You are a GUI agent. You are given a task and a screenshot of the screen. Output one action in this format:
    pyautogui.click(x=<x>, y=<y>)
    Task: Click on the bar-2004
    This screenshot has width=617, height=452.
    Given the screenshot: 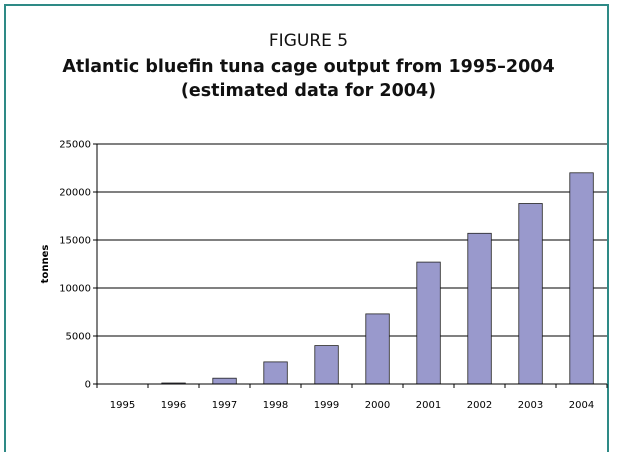 What is the action you would take?
    pyautogui.click(x=581, y=278)
    